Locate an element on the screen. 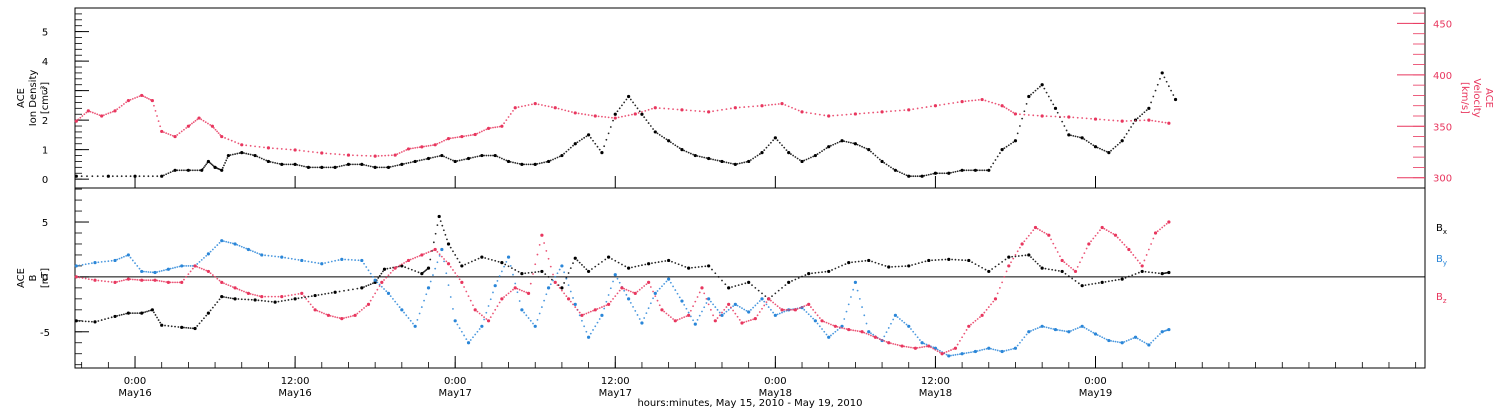 Image resolution: width=1500 pixels, height=414 pixels. velocity-label-line1: ACE is located at coordinates (1488, 98).